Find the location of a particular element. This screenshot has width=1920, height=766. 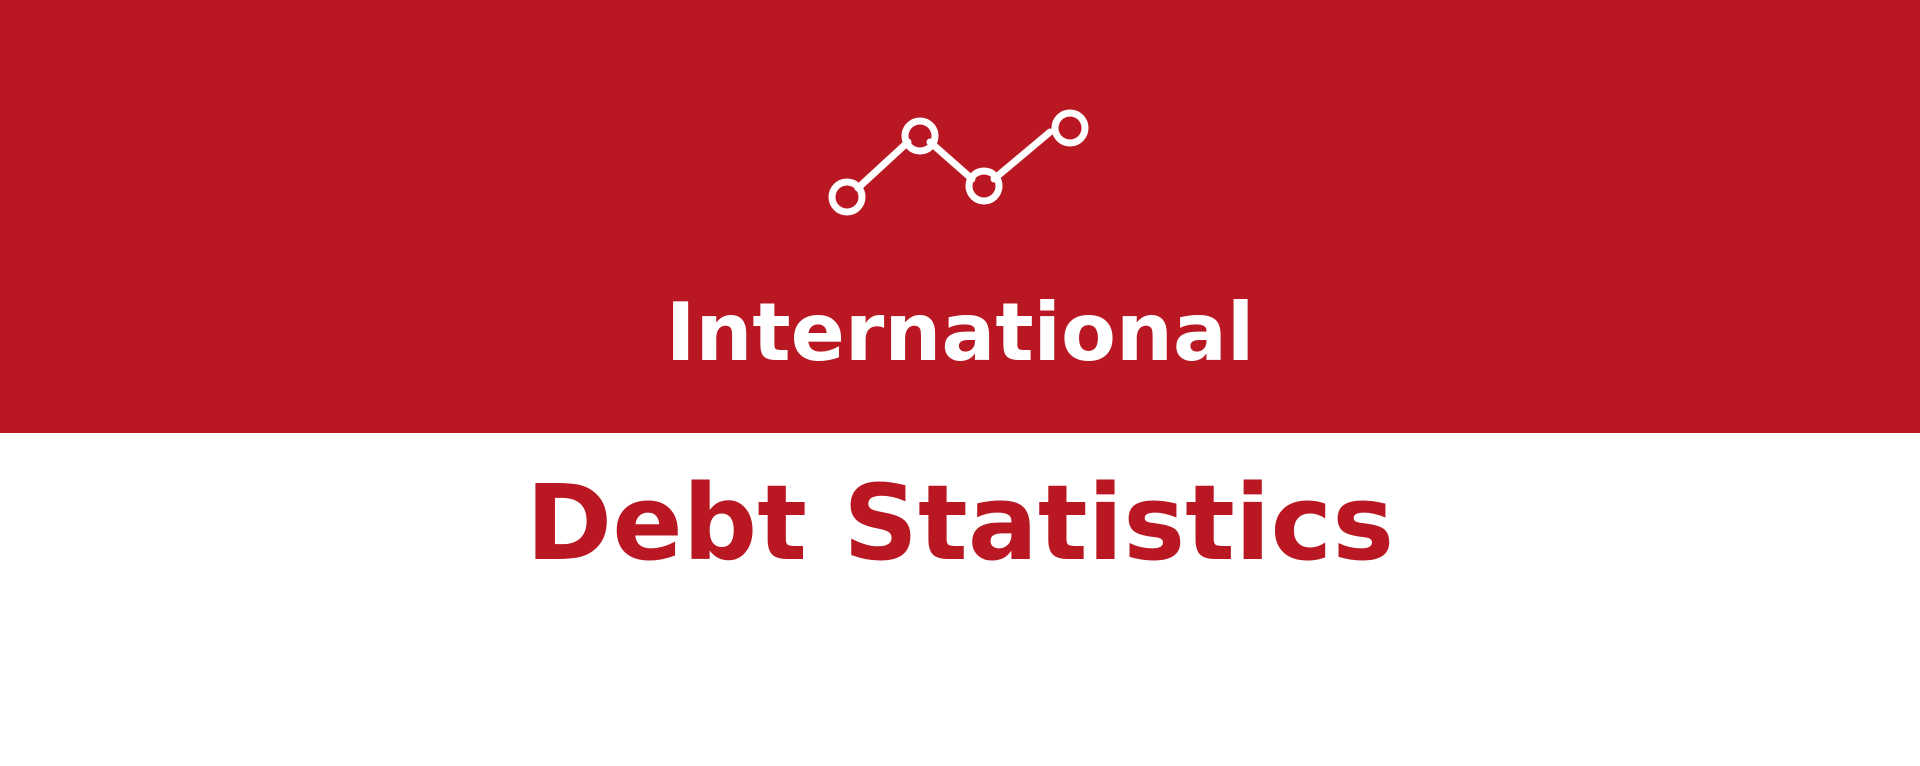

line-chart-icon is located at coordinates (958, 162).